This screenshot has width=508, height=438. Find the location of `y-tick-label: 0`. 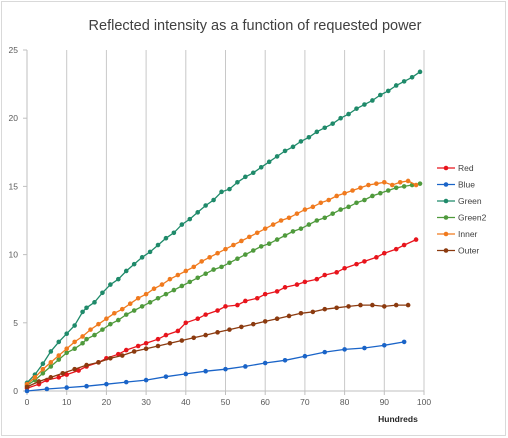

y-tick-label: 0 is located at coordinates (15, 391).